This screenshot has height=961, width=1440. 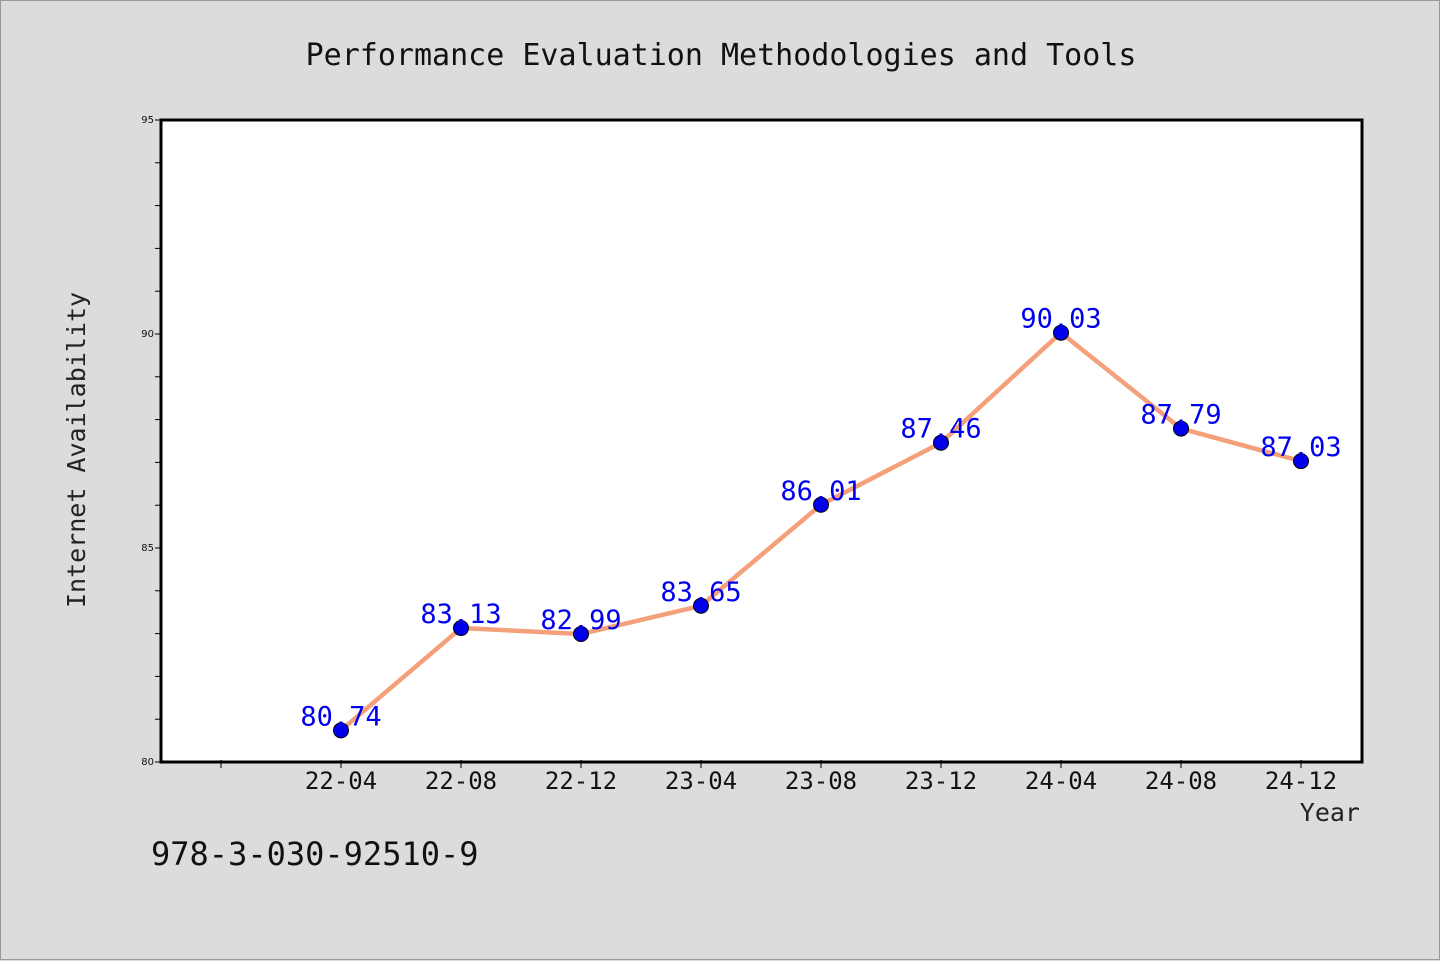 I want to click on x-tick-label: 24-04, so click(x=1061, y=781).